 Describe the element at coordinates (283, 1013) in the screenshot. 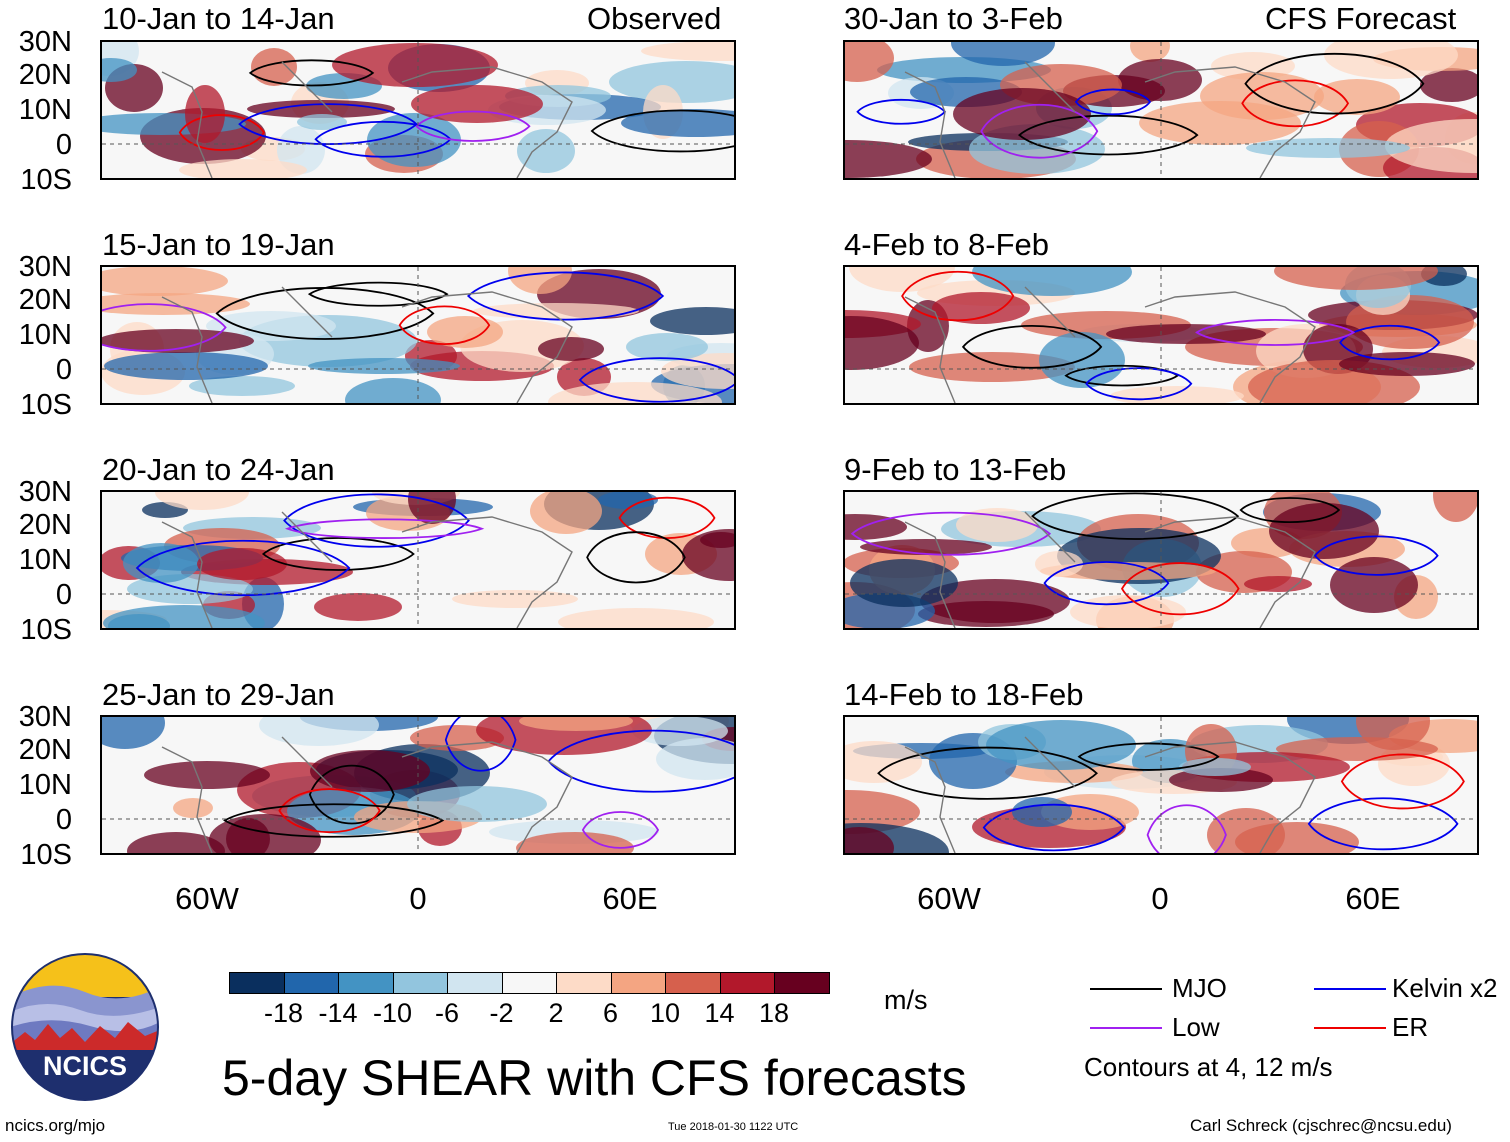

I see `colorbar-label: -18` at that location.